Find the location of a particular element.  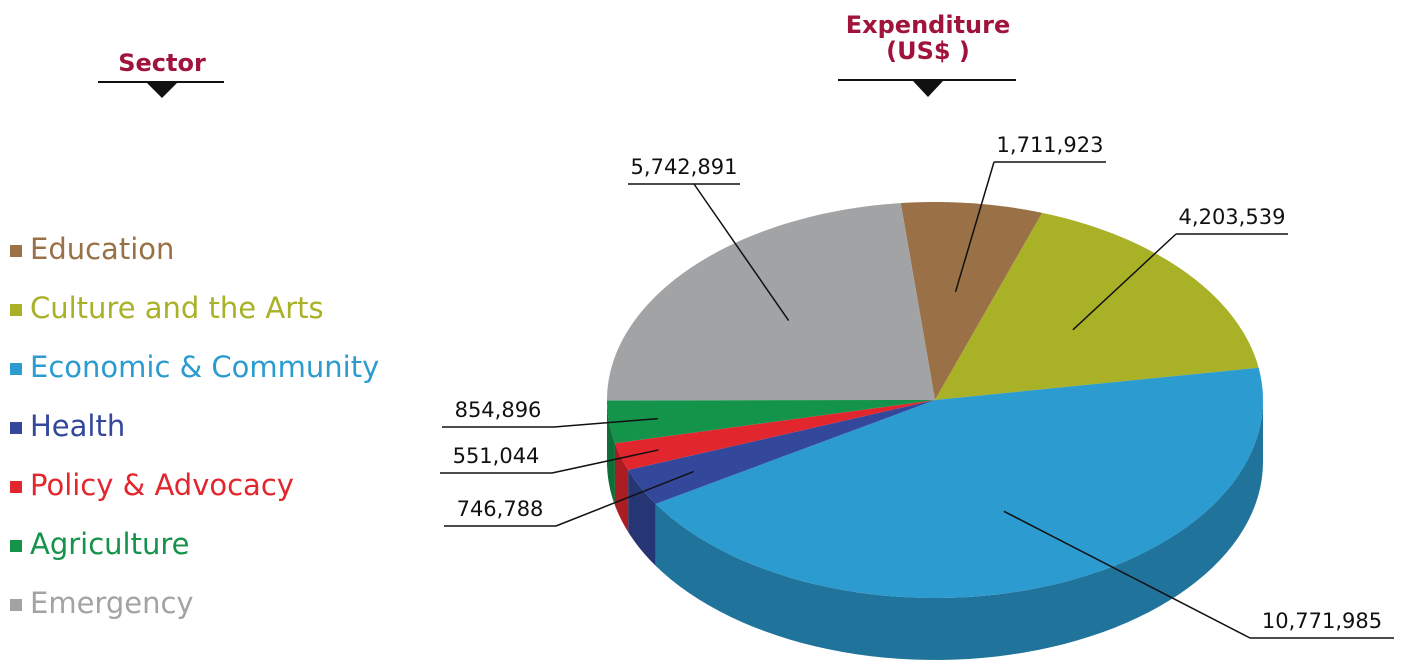

legend-label: Agriculture is located at coordinates (110, 544).